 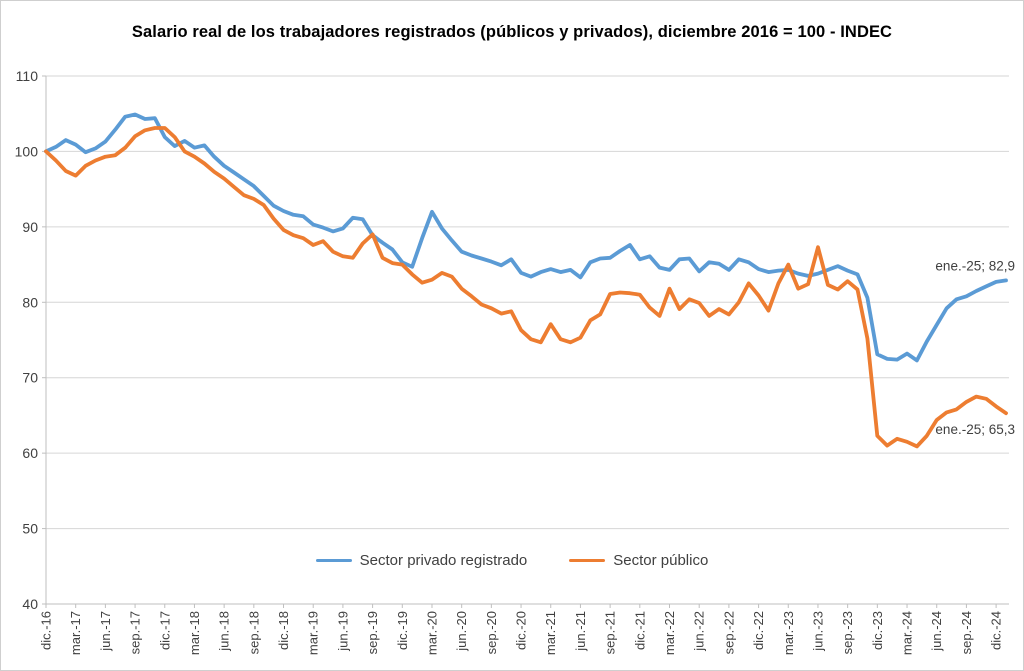 I want to click on x-tick-label: mar.-23, so click(x=788, y=633).